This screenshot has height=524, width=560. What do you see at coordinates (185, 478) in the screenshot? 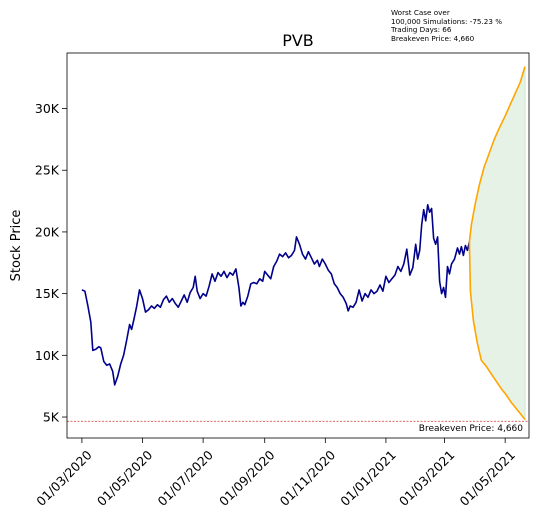
I see `x-tick-label: 01/07/2020` at bounding box center [185, 478].